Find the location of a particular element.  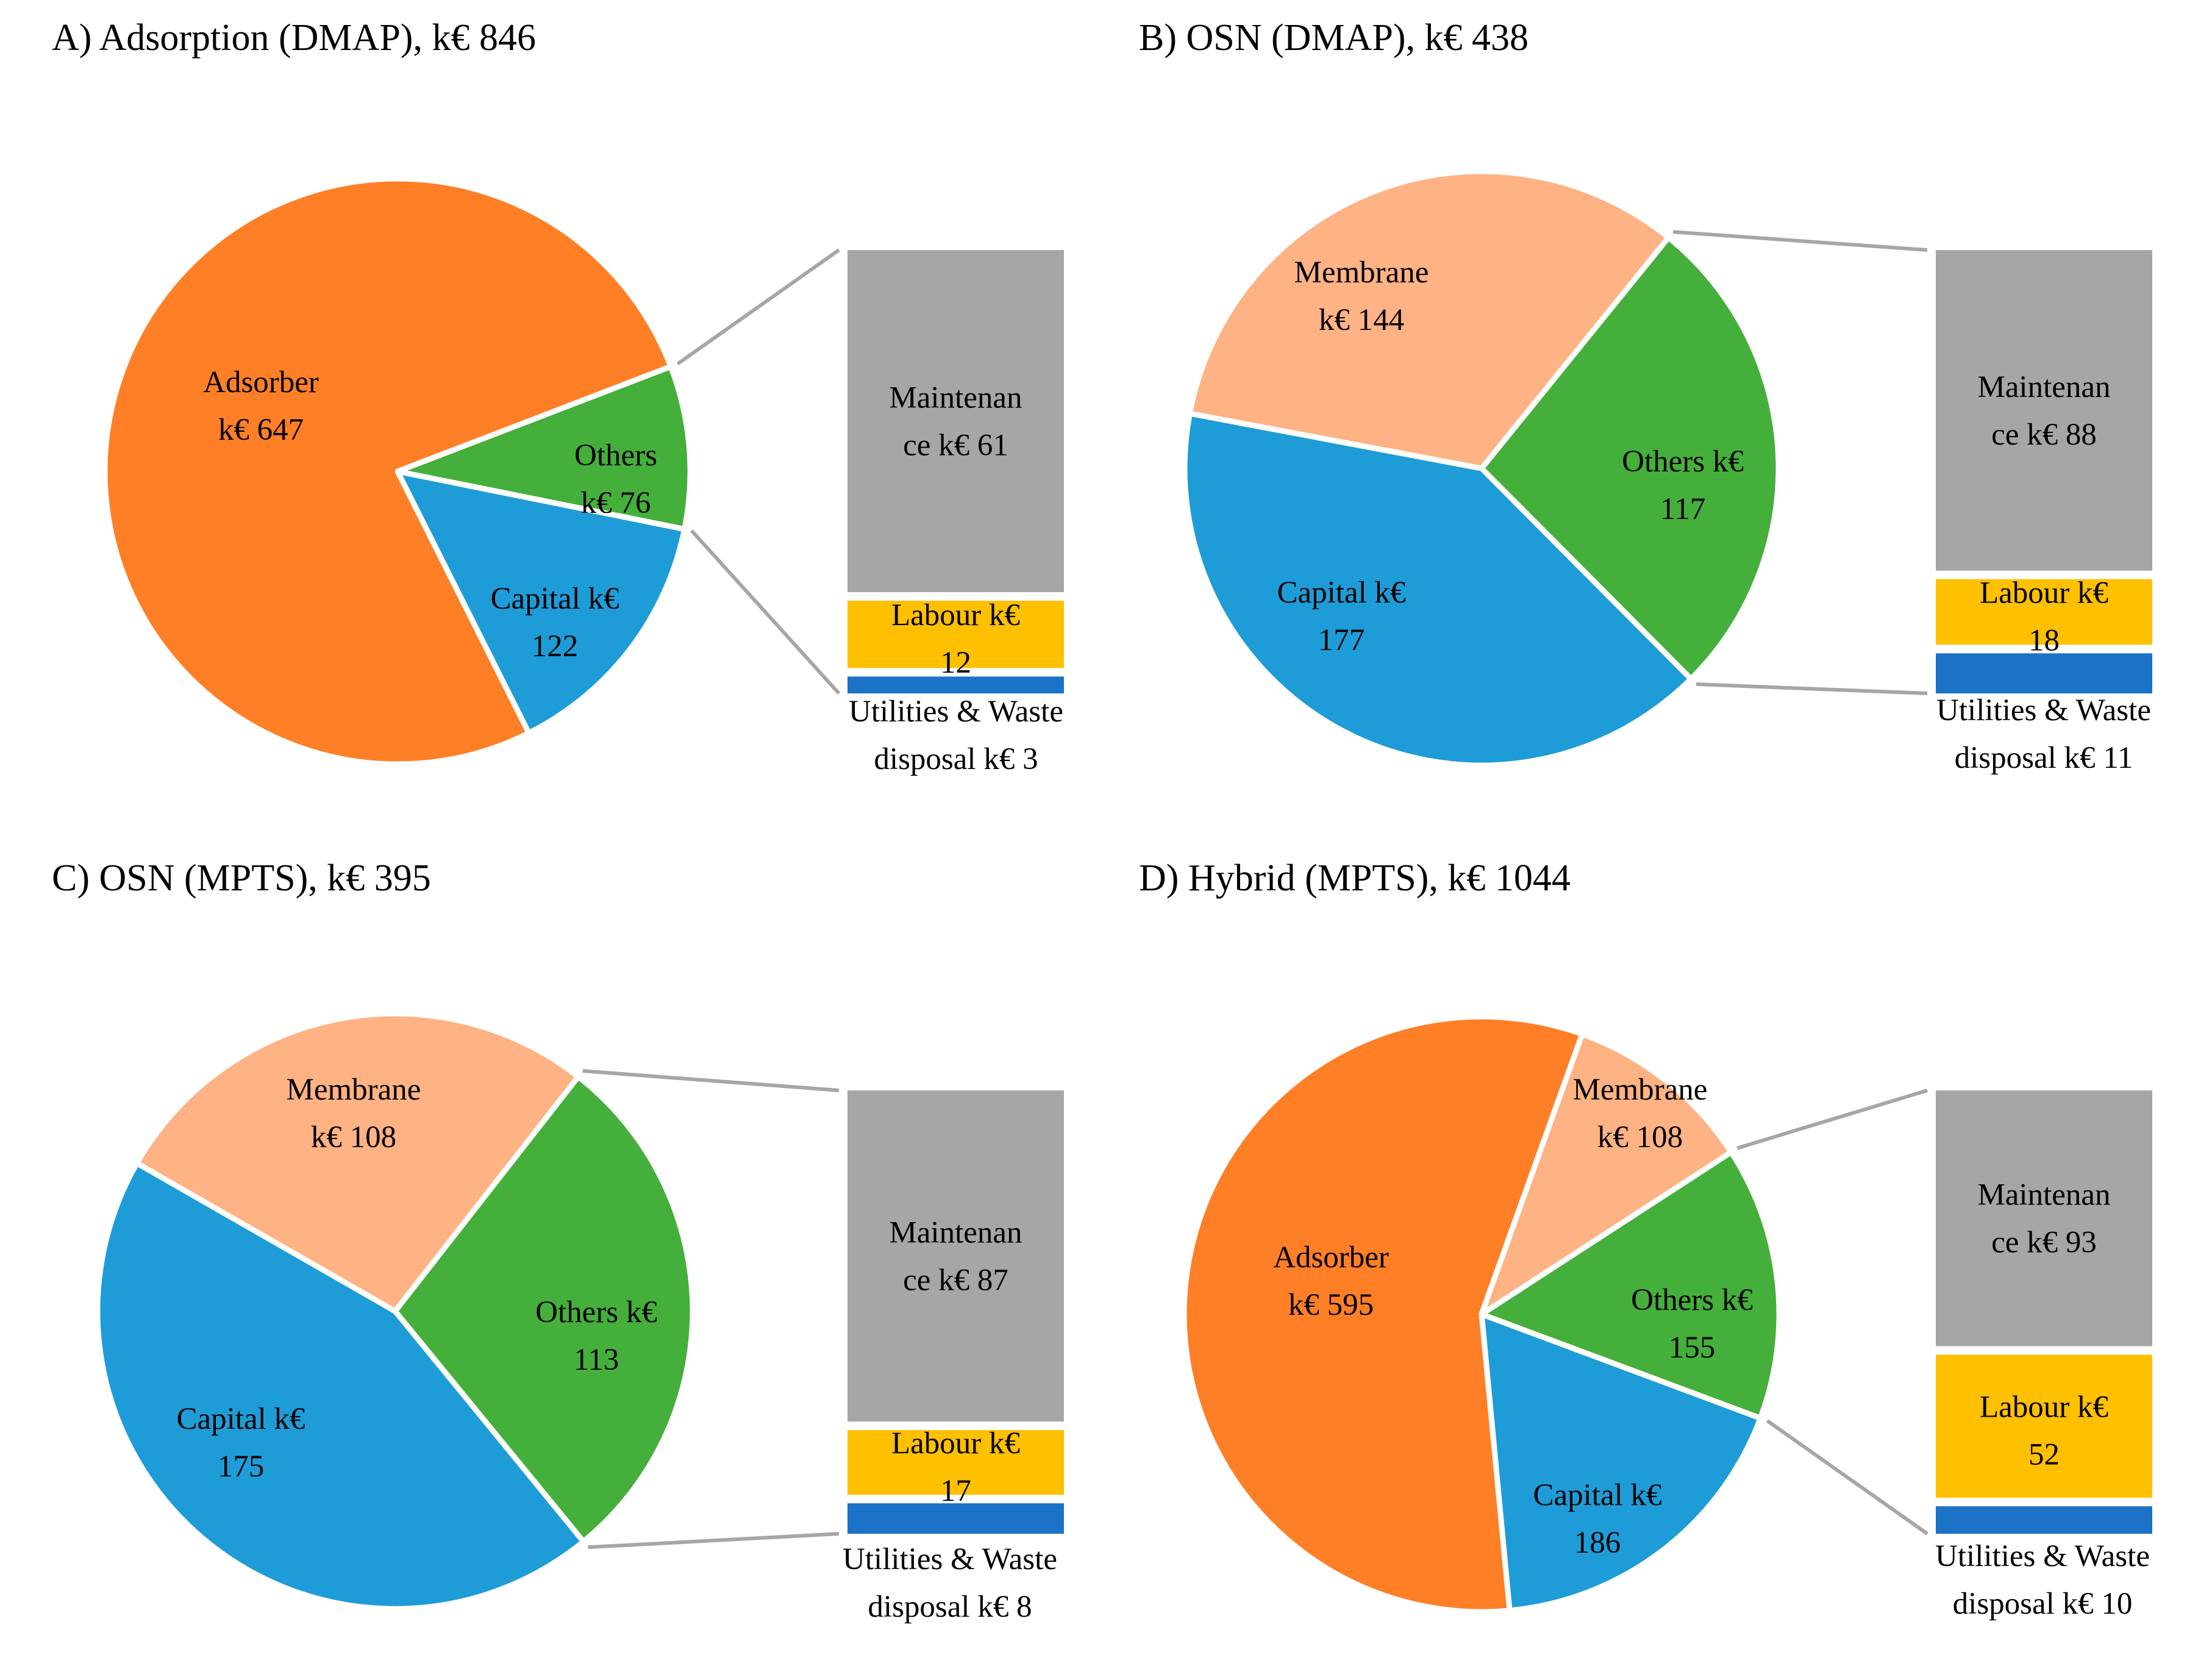

panel-d-bar-label-maintenance: Maintenan ce k€ 93 is located at coordinates (2043, 1219).